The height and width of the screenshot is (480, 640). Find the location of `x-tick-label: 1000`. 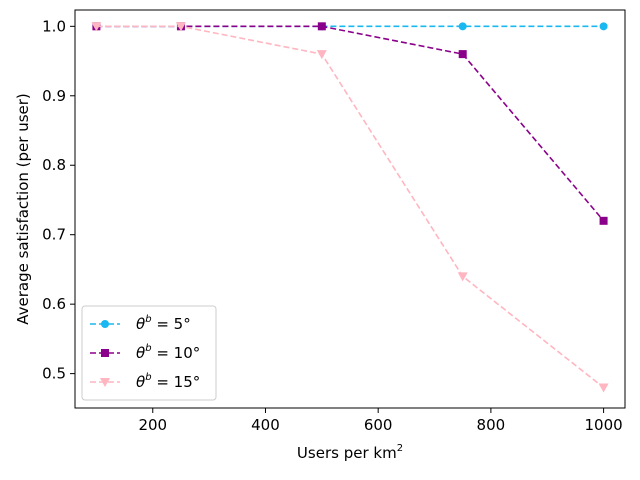

x-tick-label: 1000 is located at coordinates (603, 425).